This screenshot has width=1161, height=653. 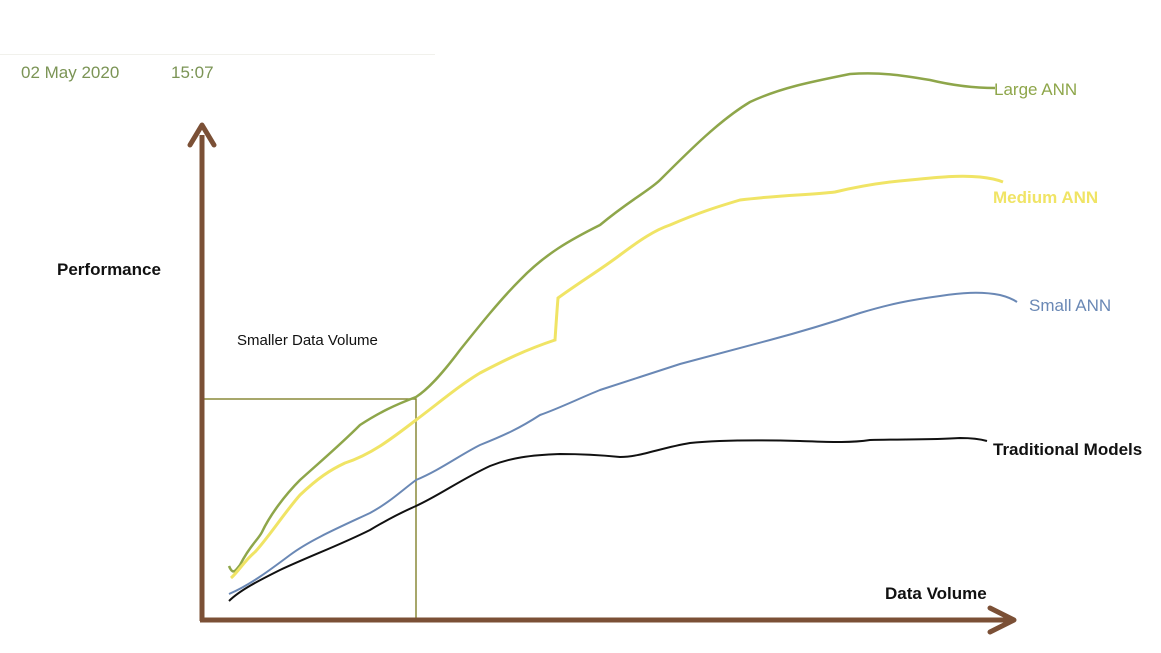 I want to click on y-axis-arrowhead, so click(x=202, y=135).